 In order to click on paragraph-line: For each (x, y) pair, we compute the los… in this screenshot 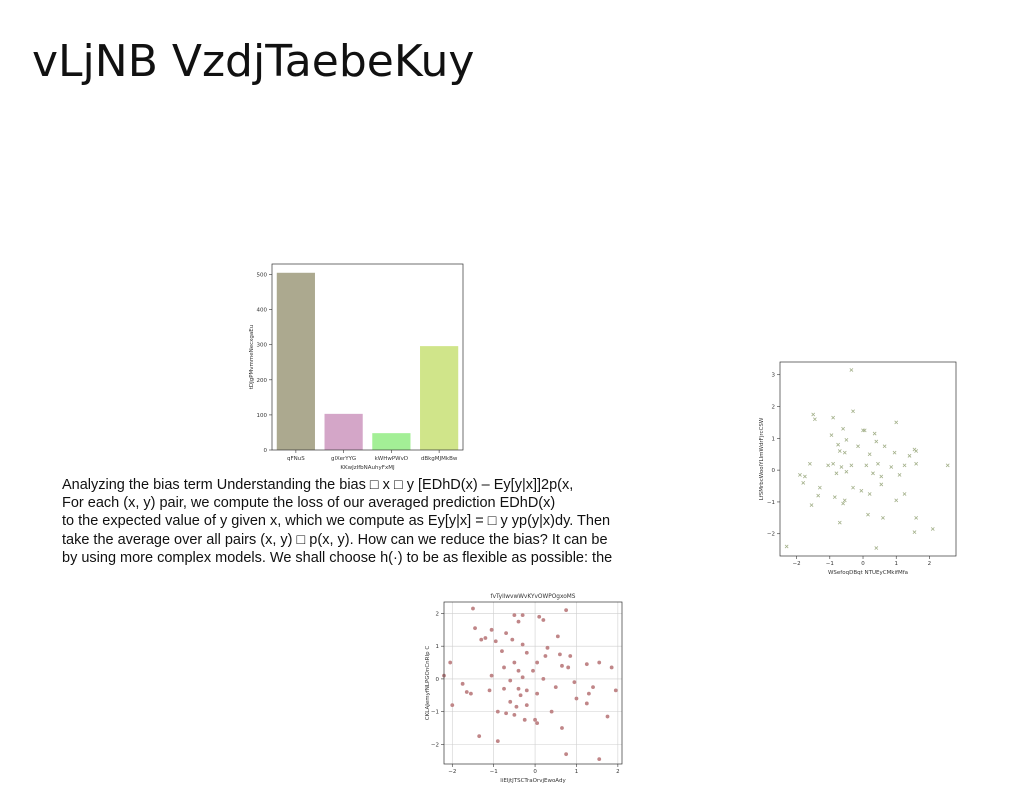, I will do `click(309, 503)`.